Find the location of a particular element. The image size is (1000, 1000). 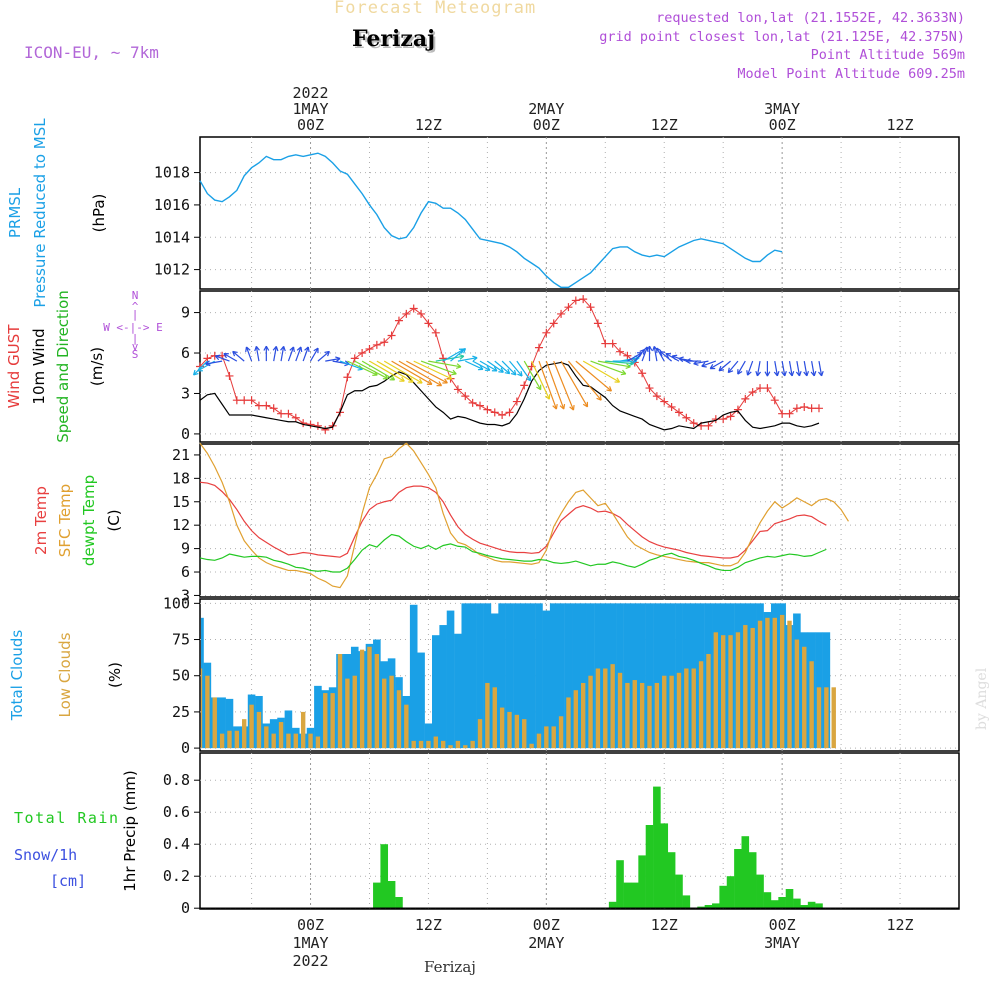

y-tick-label: 15 is located at coordinates (181, 502).